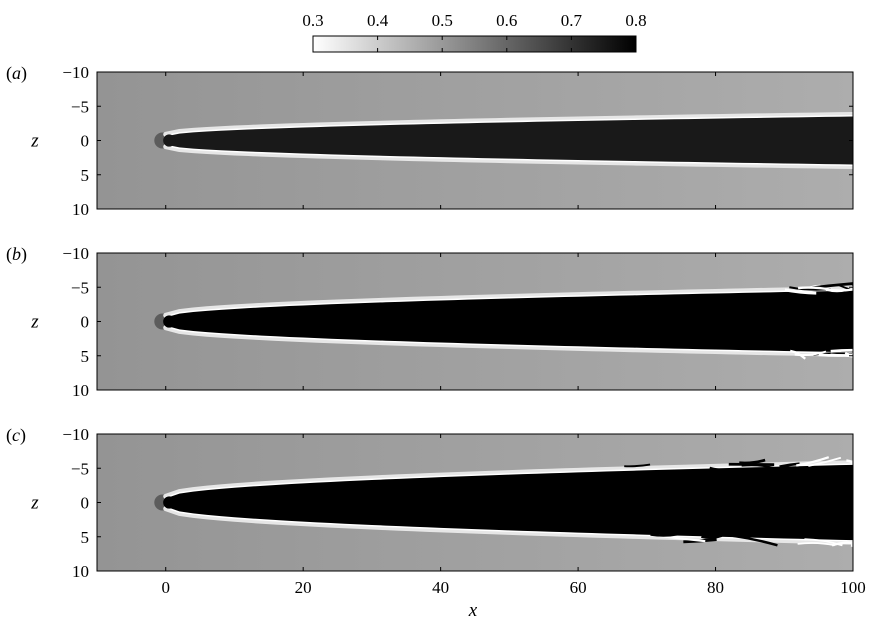 The width and height of the screenshot is (869, 626). Describe the element at coordinates (303, 587) in the screenshot. I see `x-tick-label: 20` at that location.